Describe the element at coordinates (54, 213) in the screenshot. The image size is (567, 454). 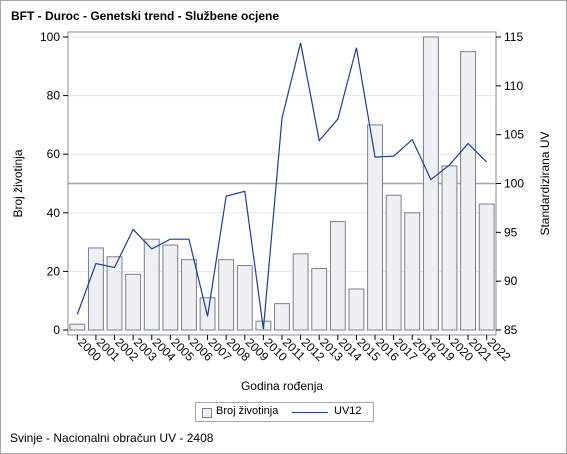
I see `y-tick-label: 40` at that location.